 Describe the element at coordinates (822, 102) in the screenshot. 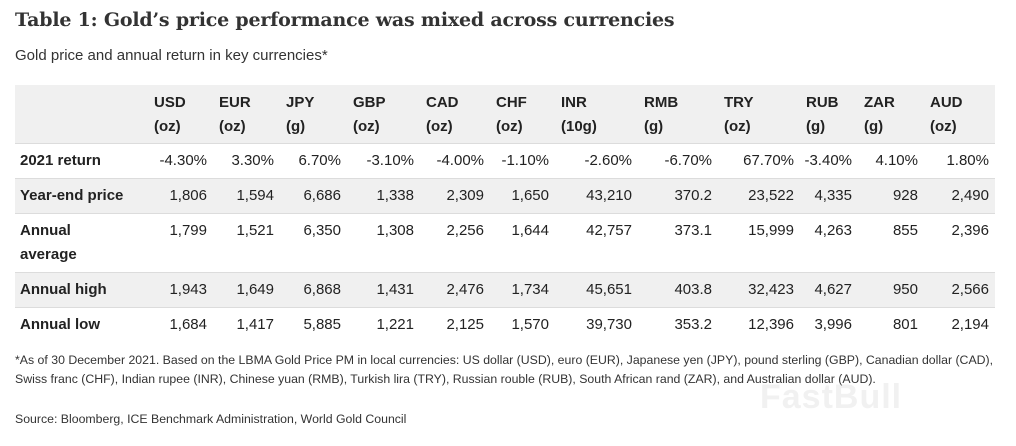

I see `column-code: RUB` at that location.